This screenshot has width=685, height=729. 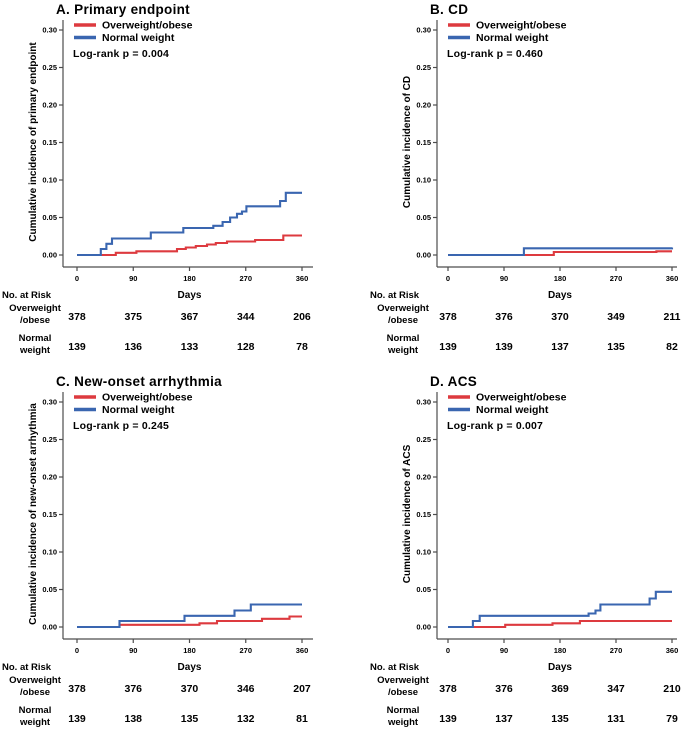 I want to click on logrank-p-value: Log-rank p = 0.460, so click(x=495, y=54).